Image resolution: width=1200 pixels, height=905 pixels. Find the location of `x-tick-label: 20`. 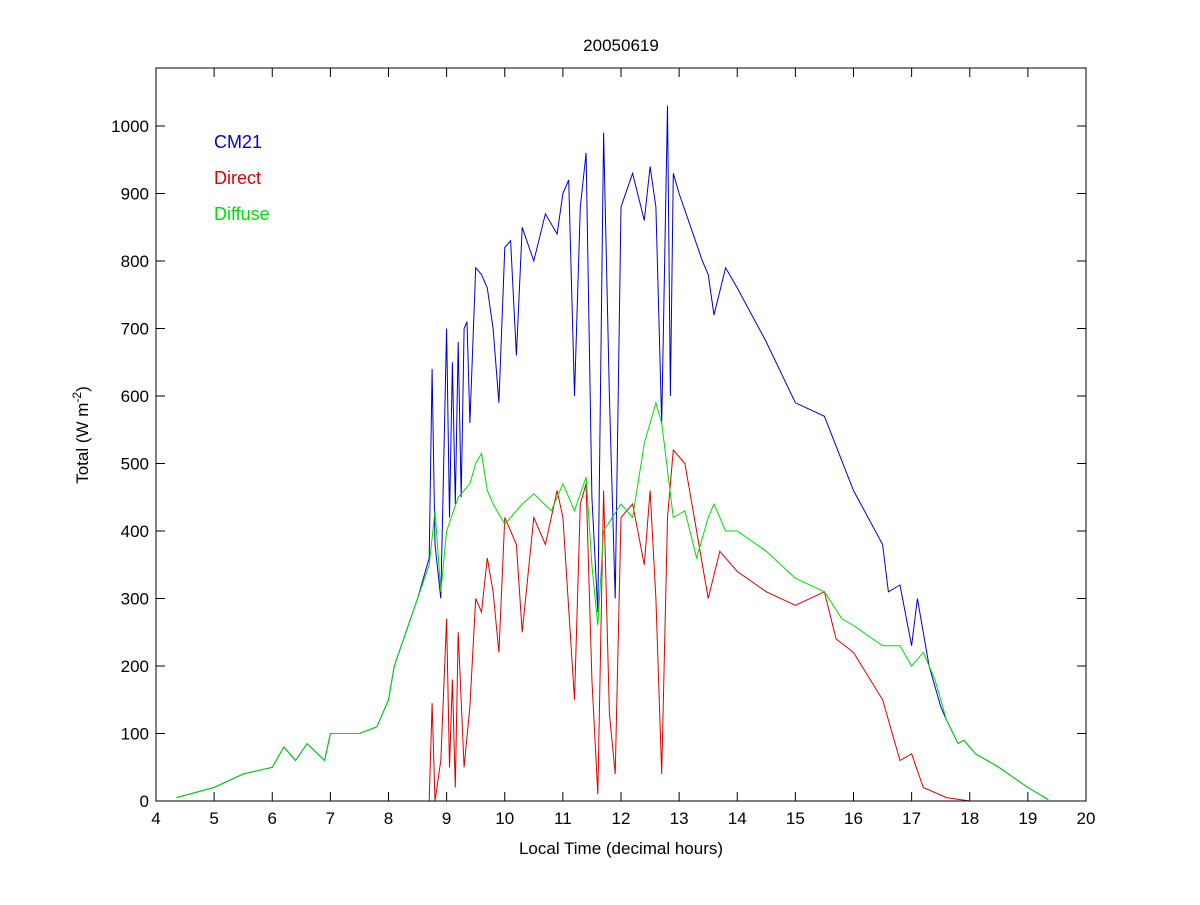

x-tick-label: 20 is located at coordinates (1086, 818).